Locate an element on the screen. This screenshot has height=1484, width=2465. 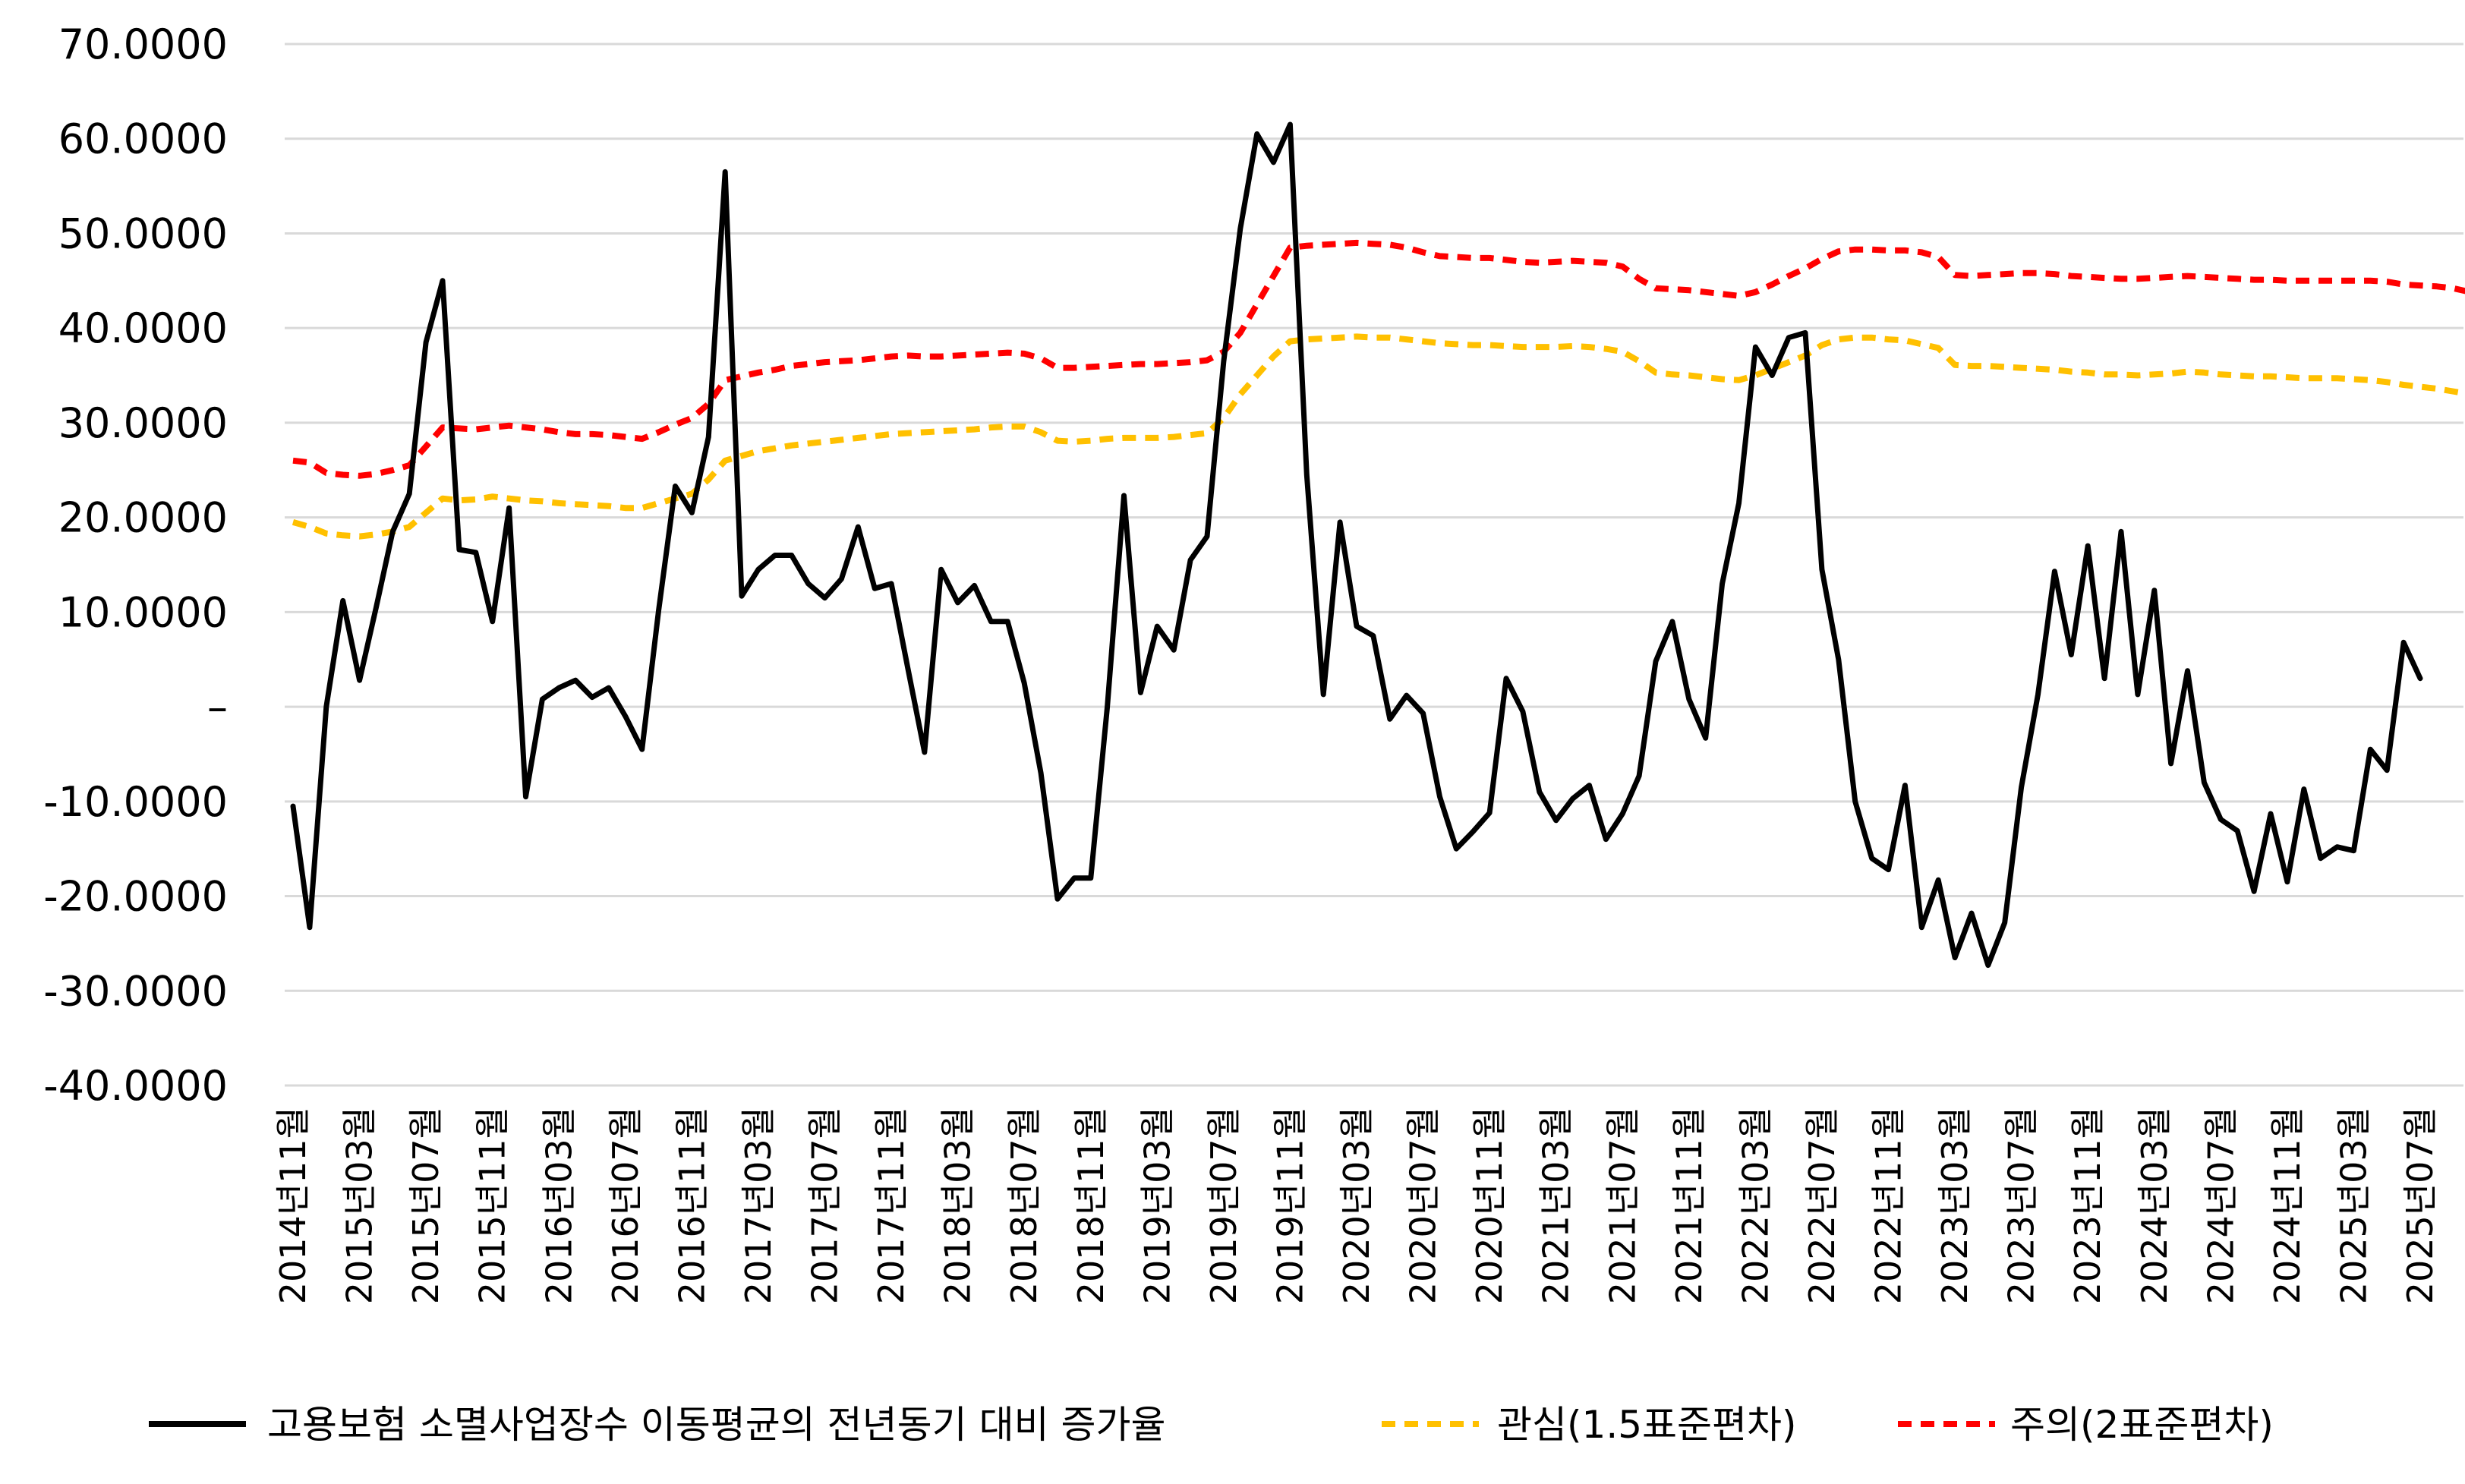
x-tick-label: 2025년07월 is located at coordinates (2420, 1205).